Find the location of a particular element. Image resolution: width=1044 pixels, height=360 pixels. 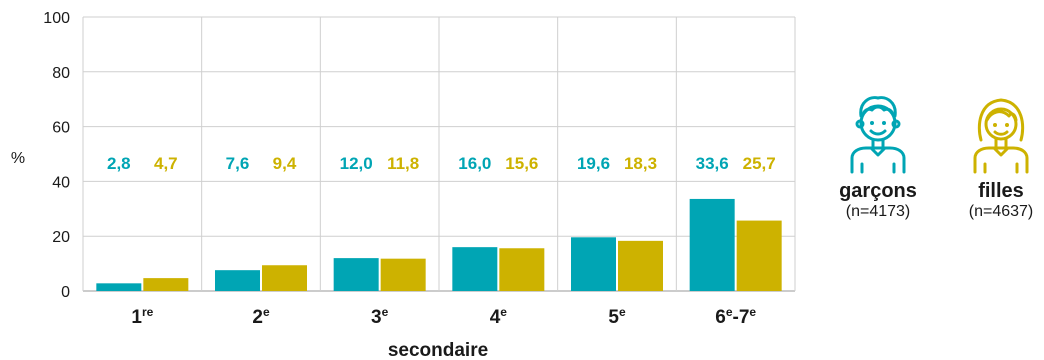

y-tick-label: 100 is located at coordinates (56, 18).